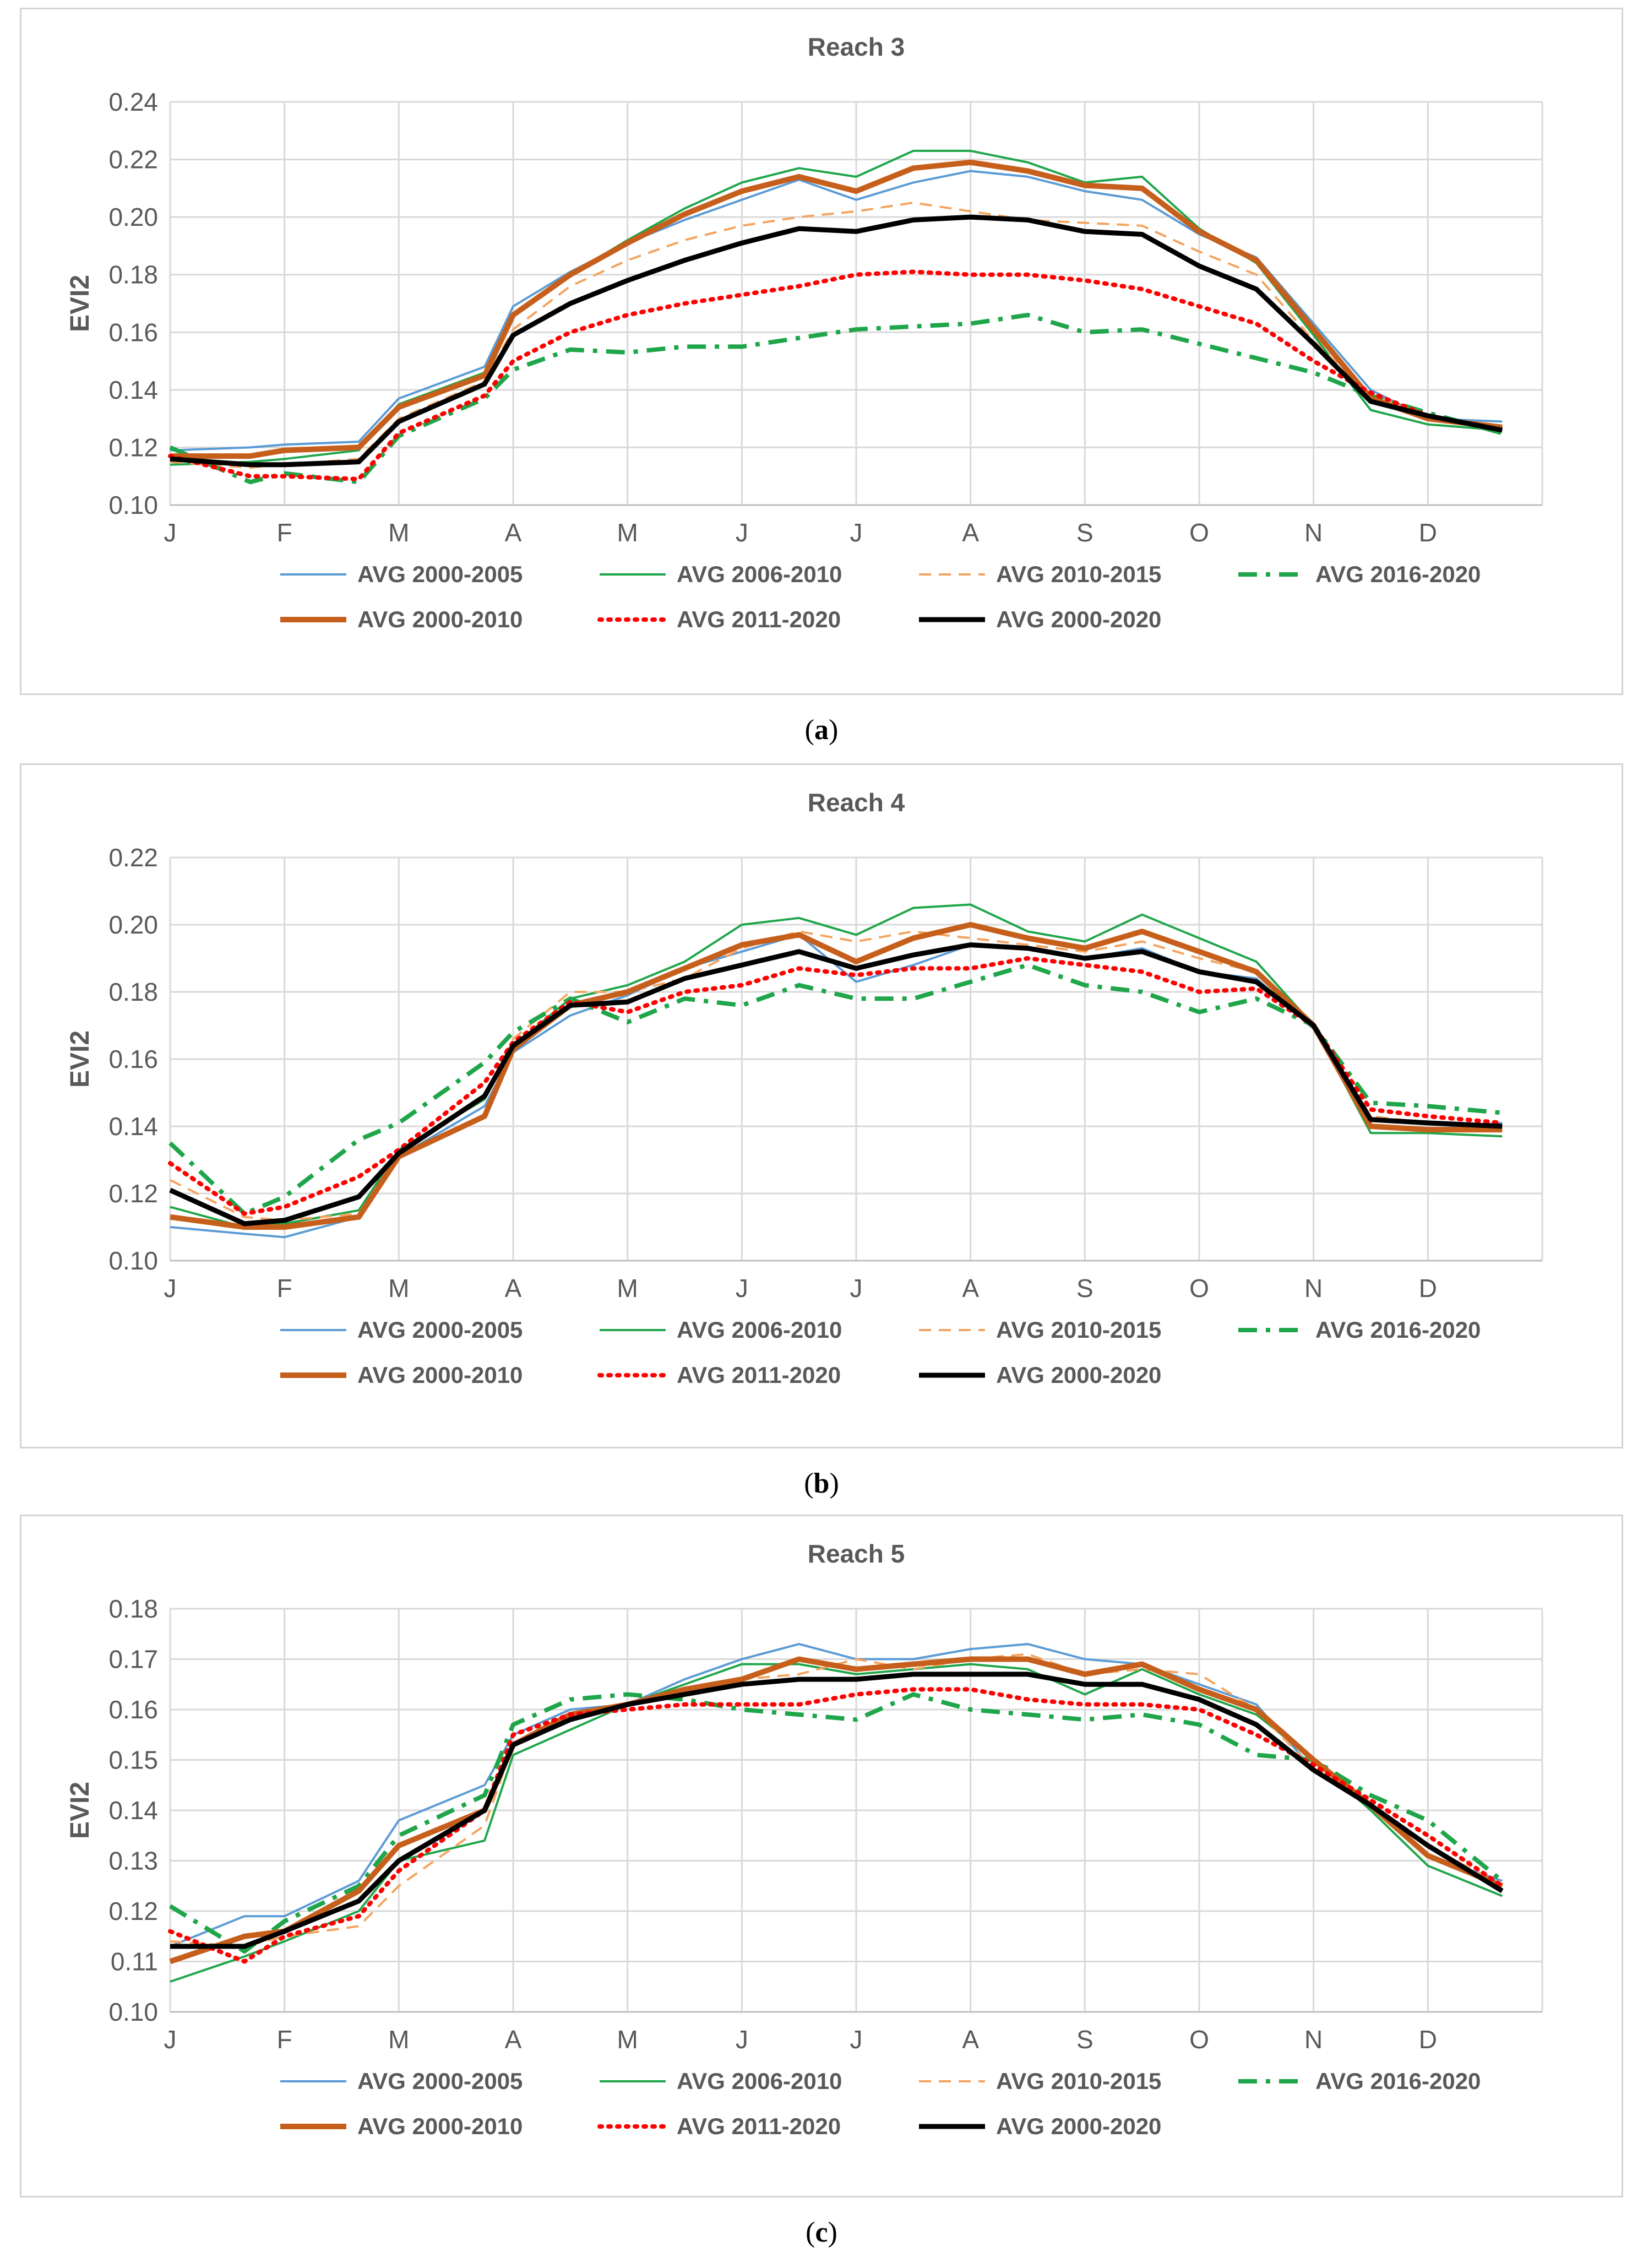 The width and height of the screenshot is (1643, 2268). Describe the element at coordinates (1398, 574) in the screenshot. I see `legend-label-avg-2016-2020: AVG 2016-2020` at that location.